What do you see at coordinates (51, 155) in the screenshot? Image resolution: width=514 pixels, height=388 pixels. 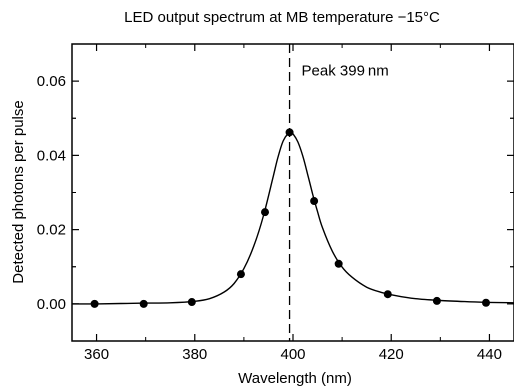 I see `y-tick-label: 0.04` at bounding box center [51, 155].